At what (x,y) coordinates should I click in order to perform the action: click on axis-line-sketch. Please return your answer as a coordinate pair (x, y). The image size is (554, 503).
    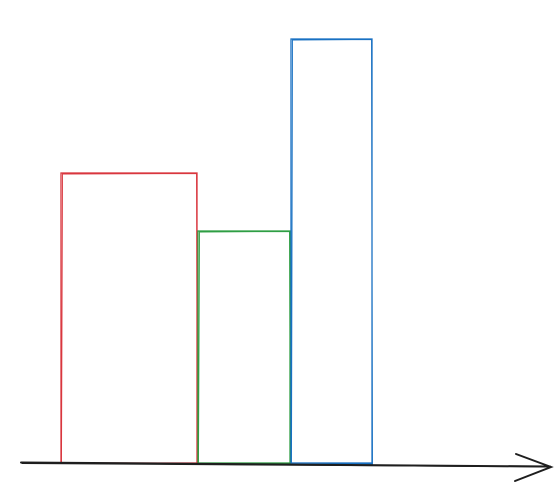
    Looking at the image, I should click on (285, 465).